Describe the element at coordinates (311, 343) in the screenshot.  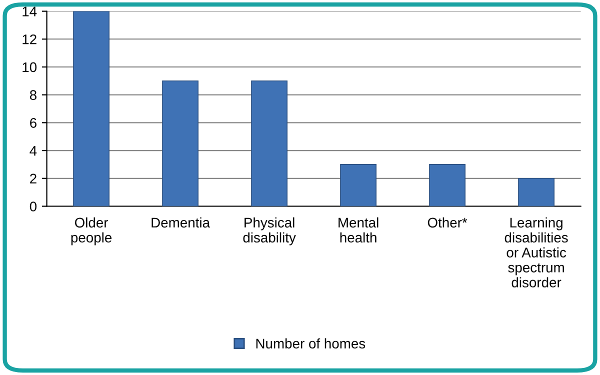
I see `legend-label: Number of homes` at that location.